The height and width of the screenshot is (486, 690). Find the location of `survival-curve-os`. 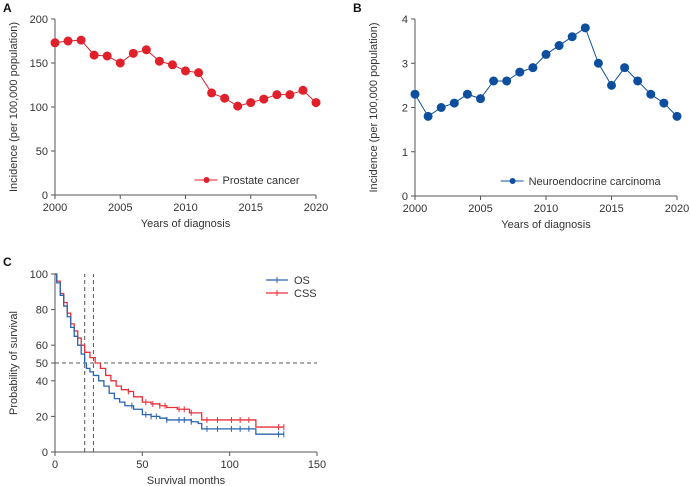

survival-curve-os is located at coordinates (169, 354).